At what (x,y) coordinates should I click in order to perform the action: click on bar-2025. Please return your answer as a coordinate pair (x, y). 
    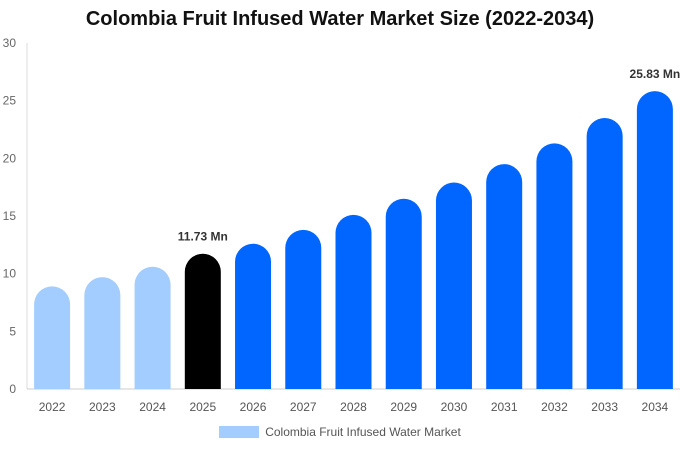
    Looking at the image, I should click on (202, 321).